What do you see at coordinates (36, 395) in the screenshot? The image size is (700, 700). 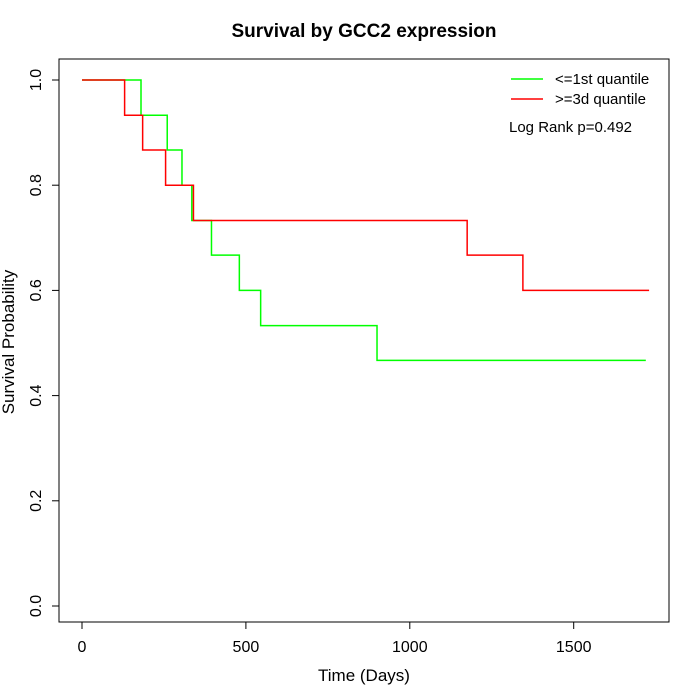 I see `y-tick-label: 0.4` at bounding box center [36, 395].